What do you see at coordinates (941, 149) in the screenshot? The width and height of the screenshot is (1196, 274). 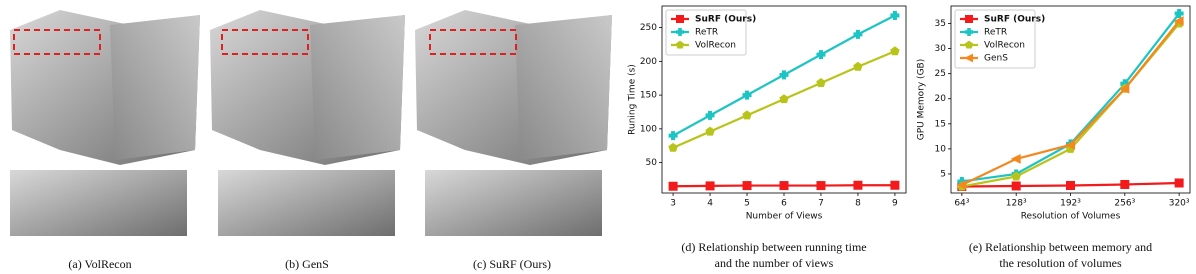 I see `y-tick-label: 10` at bounding box center [941, 149].